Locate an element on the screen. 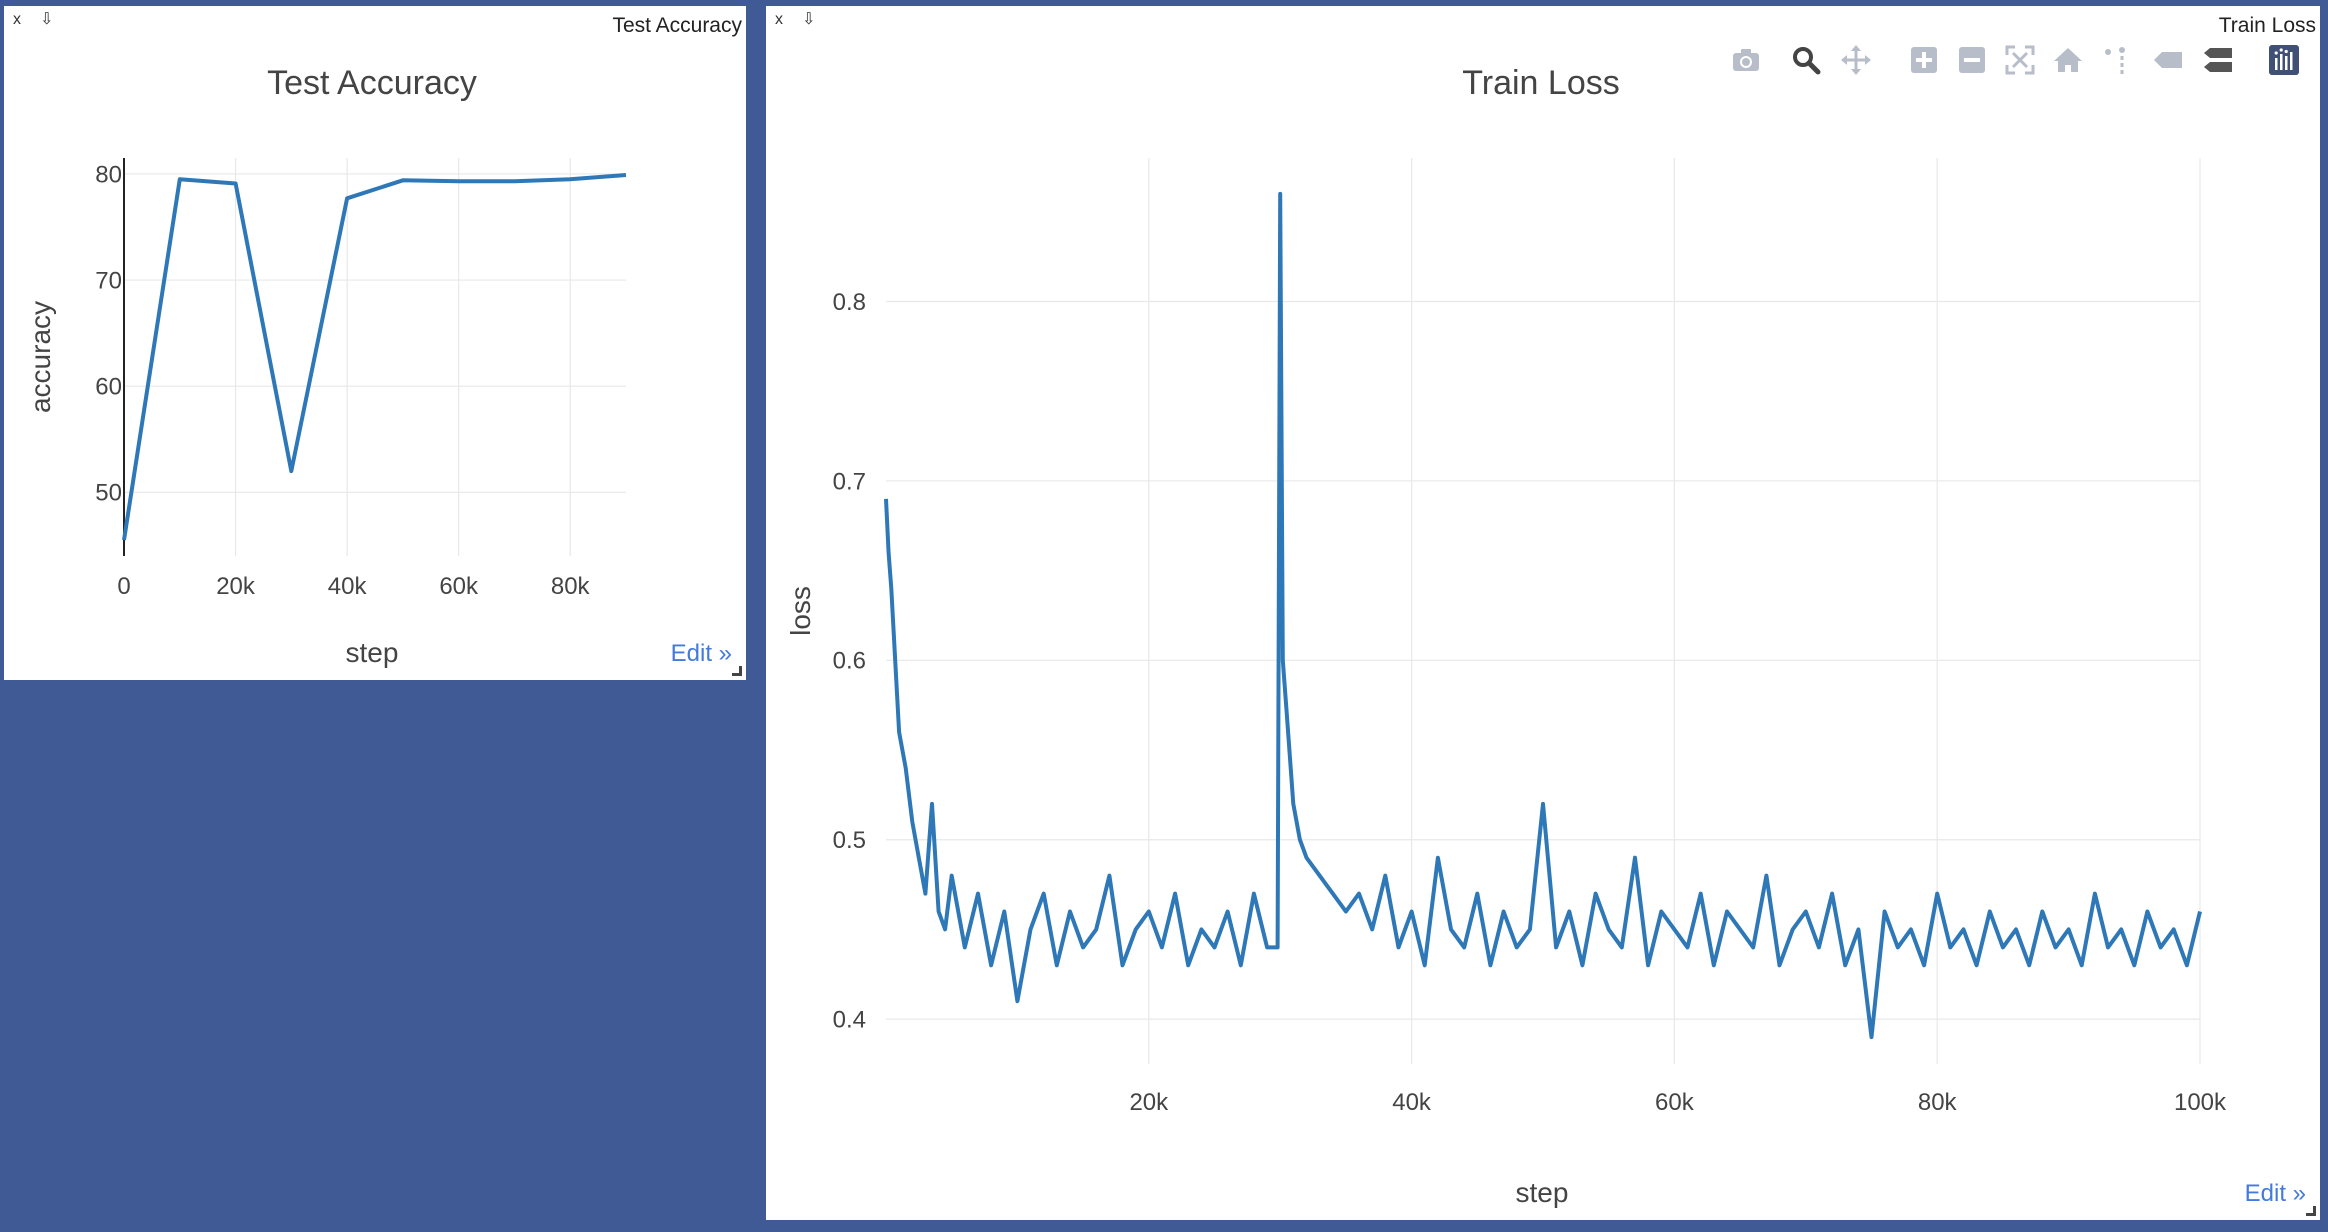 This screenshot has width=2328, height=1232. zoom-icon is located at coordinates (1810, 67).